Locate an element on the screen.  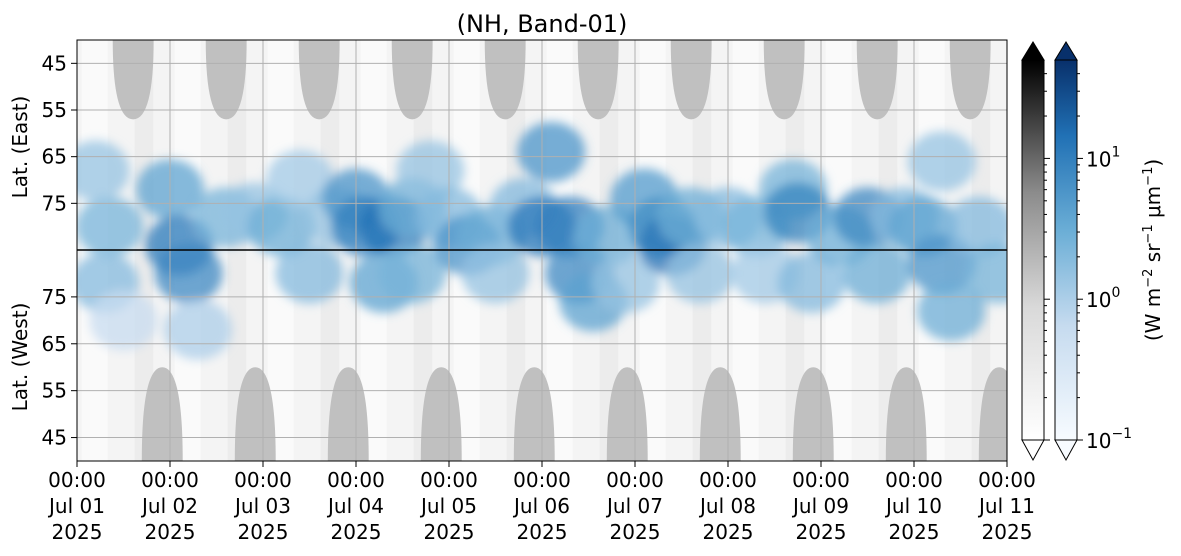
colorbar-blue-extend-bottom is located at coordinates (1066, 450).